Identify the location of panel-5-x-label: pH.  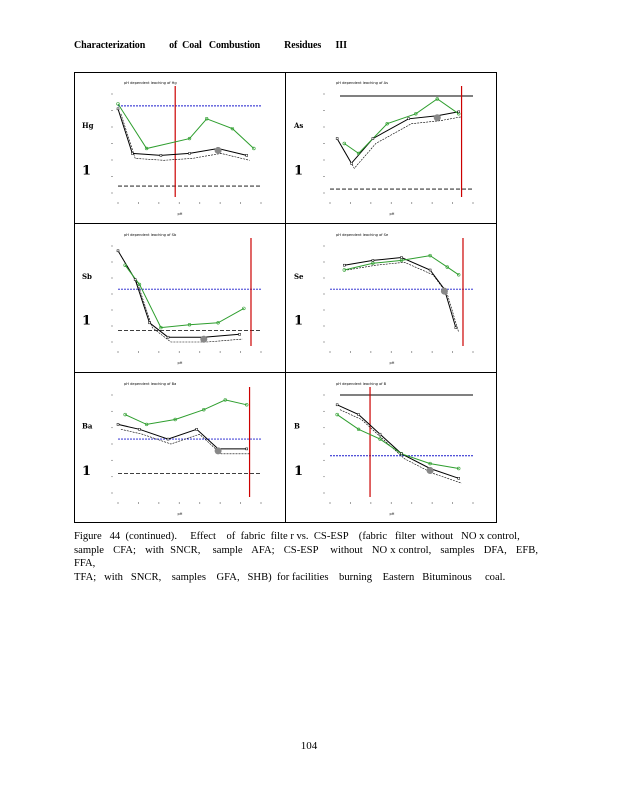
(180, 514).